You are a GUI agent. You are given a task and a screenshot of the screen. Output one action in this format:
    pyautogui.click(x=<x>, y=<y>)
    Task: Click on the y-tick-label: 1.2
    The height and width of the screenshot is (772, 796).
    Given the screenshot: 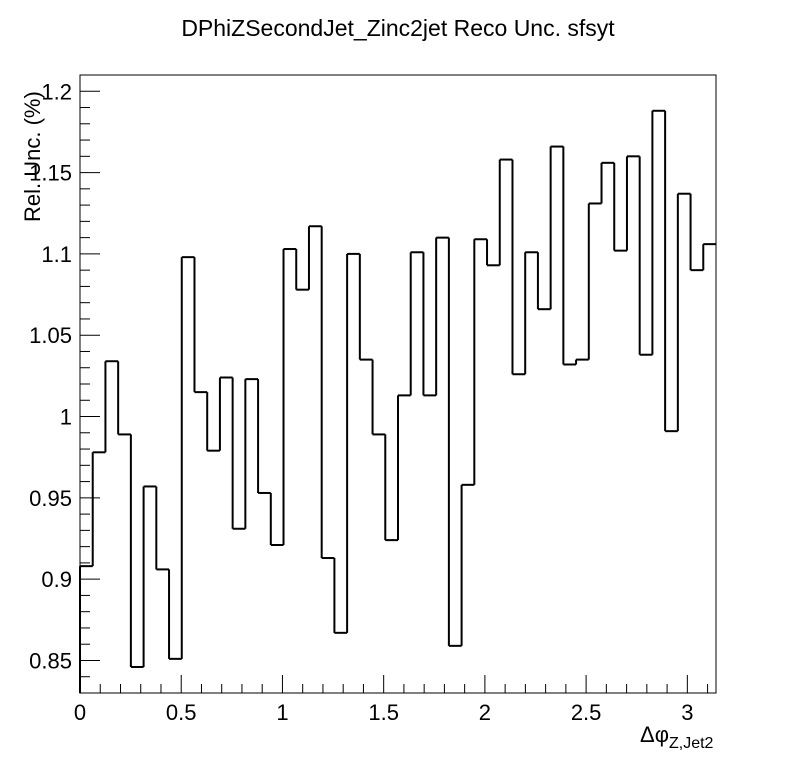 What is the action you would take?
    pyautogui.click(x=56, y=91)
    